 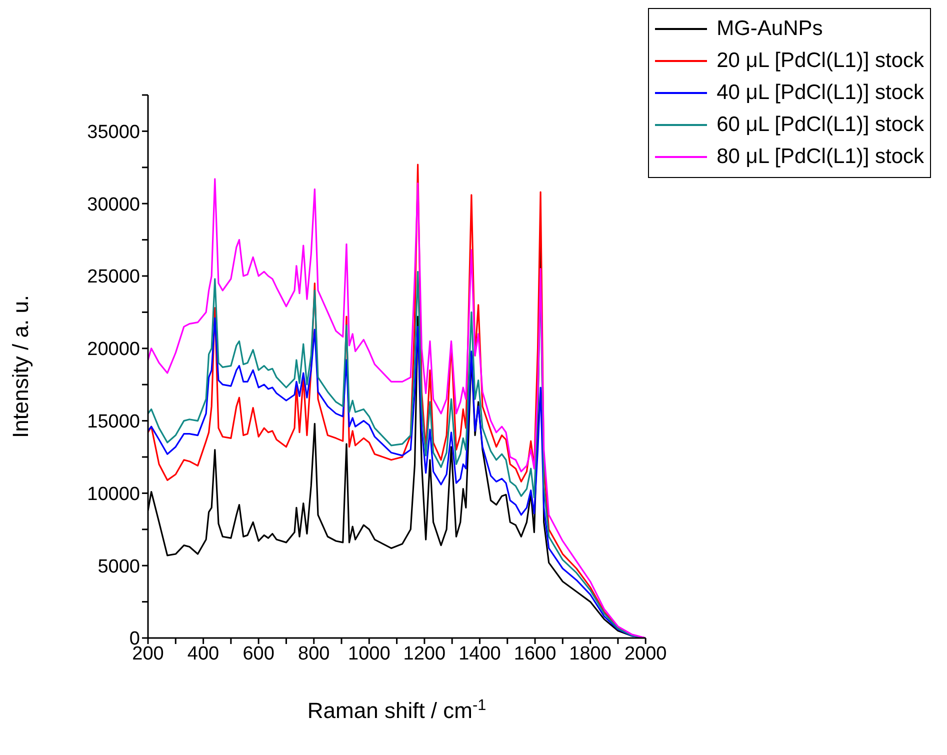 I want to click on x-tick-label: 1800, so click(x=590, y=653).